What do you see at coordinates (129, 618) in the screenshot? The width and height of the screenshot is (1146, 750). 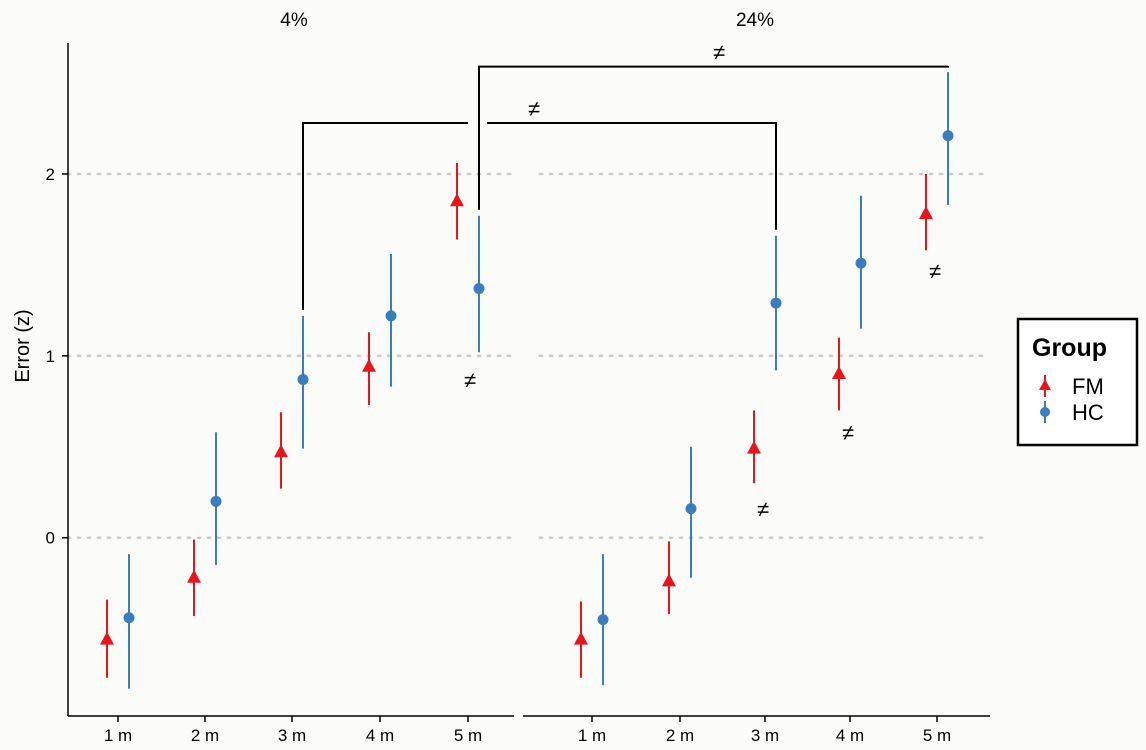 I see `point-hc-1-m-4pct` at bounding box center [129, 618].